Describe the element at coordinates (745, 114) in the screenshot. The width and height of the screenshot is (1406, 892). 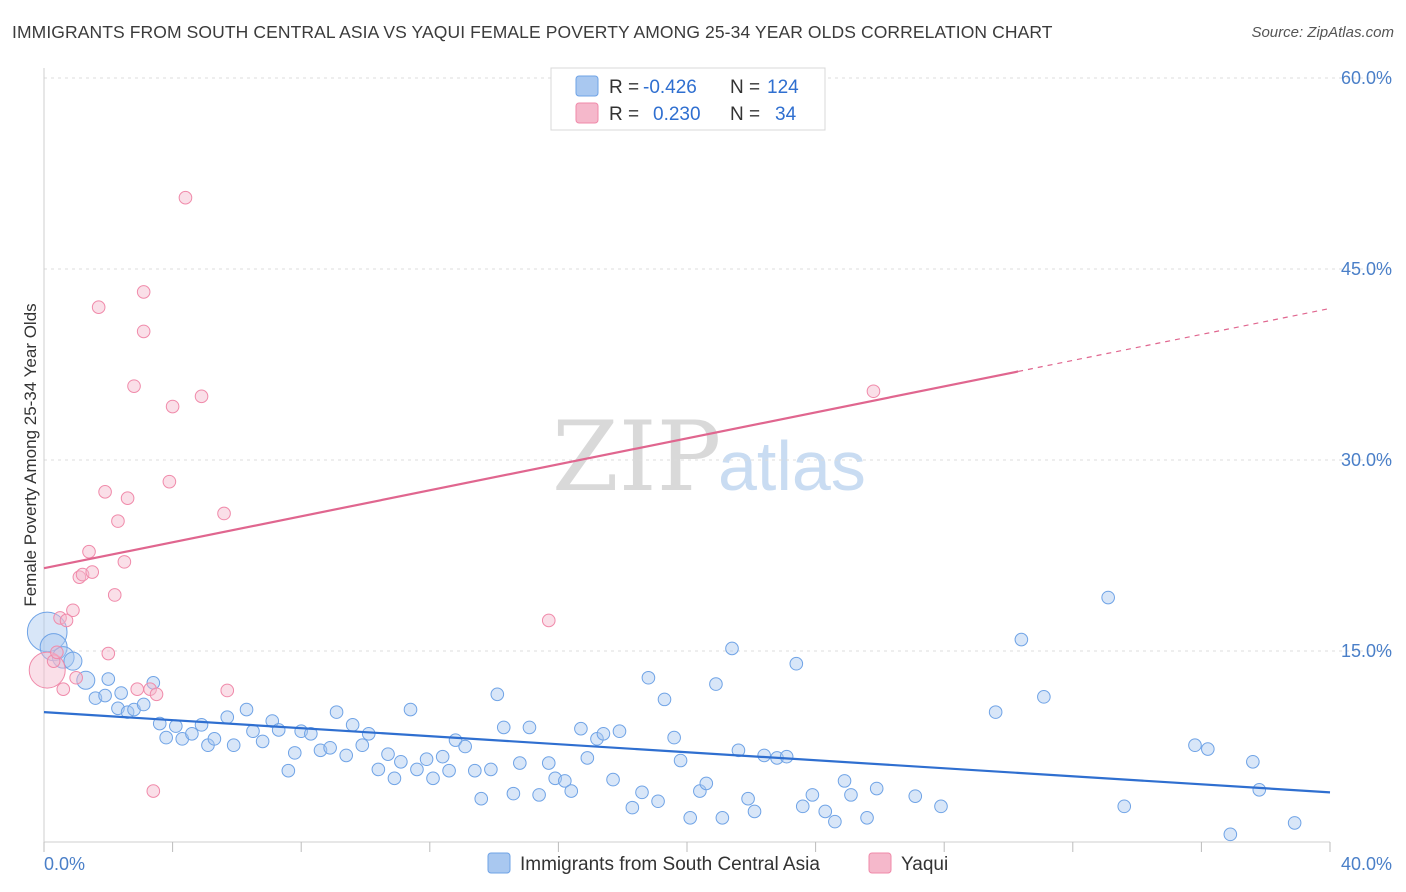
I see `legend-n-label-yaqui: N =` at that location.